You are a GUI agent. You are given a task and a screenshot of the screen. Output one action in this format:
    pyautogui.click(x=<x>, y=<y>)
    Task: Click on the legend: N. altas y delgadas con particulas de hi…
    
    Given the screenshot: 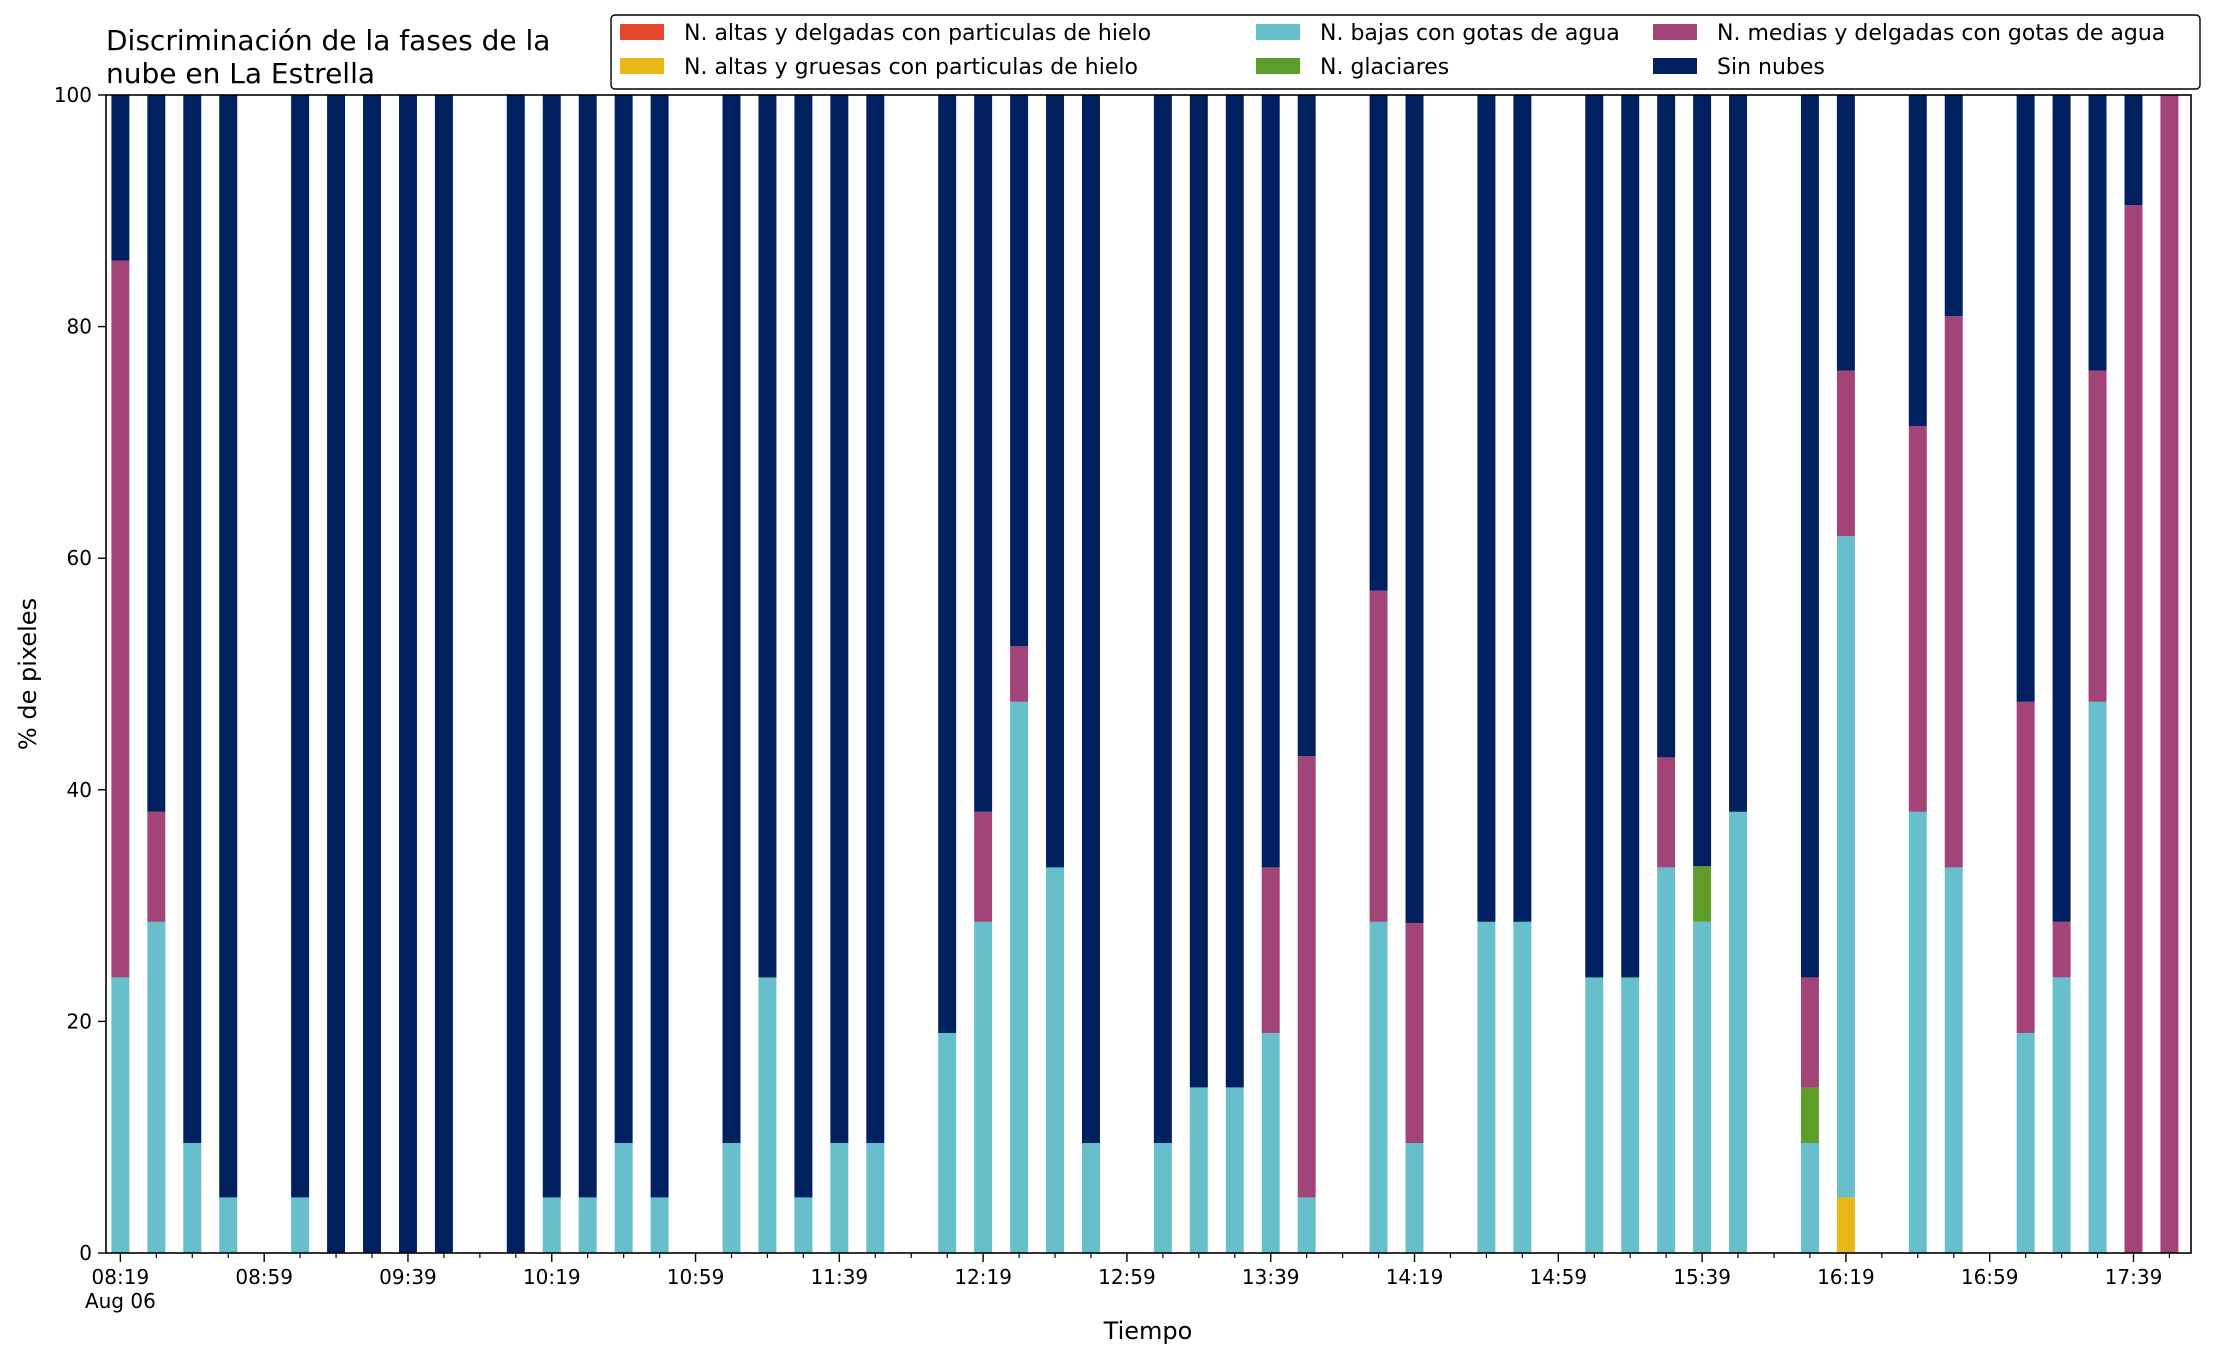 What is the action you would take?
    pyautogui.click(x=1405, y=52)
    